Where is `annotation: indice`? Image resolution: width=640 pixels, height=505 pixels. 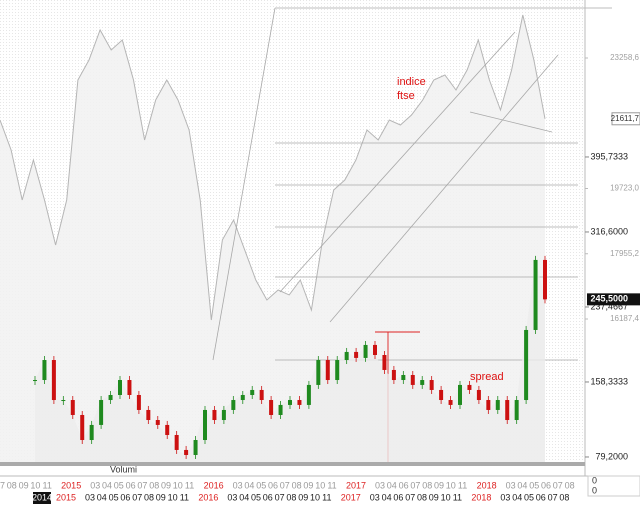
annotation: indice is located at coordinates (411, 82).